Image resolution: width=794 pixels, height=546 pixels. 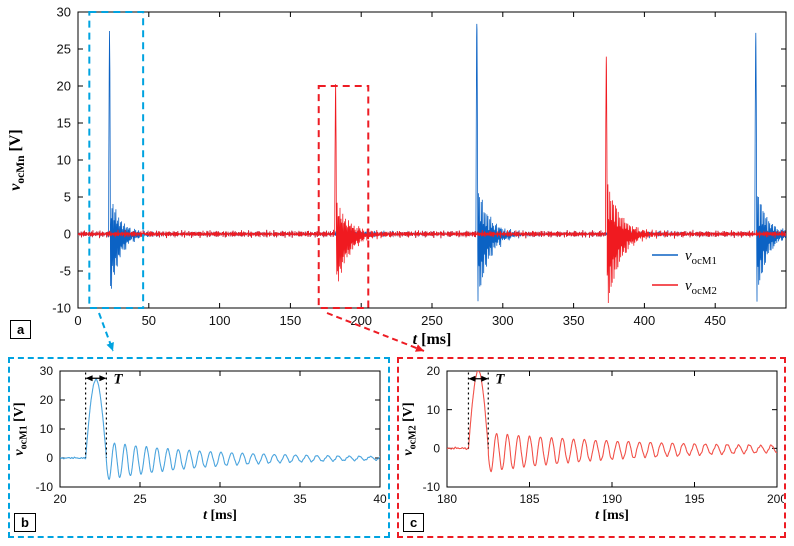 What do you see at coordinates (291, 320) in the screenshot?
I see `svg-text: 150` at bounding box center [291, 320].